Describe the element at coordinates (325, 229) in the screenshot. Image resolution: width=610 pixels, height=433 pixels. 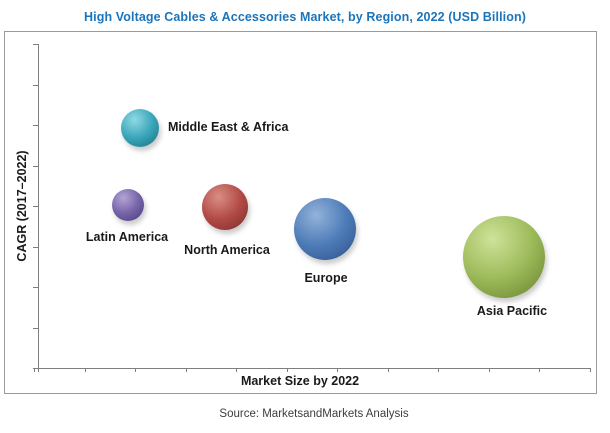
I see `bubble-europe` at that location.